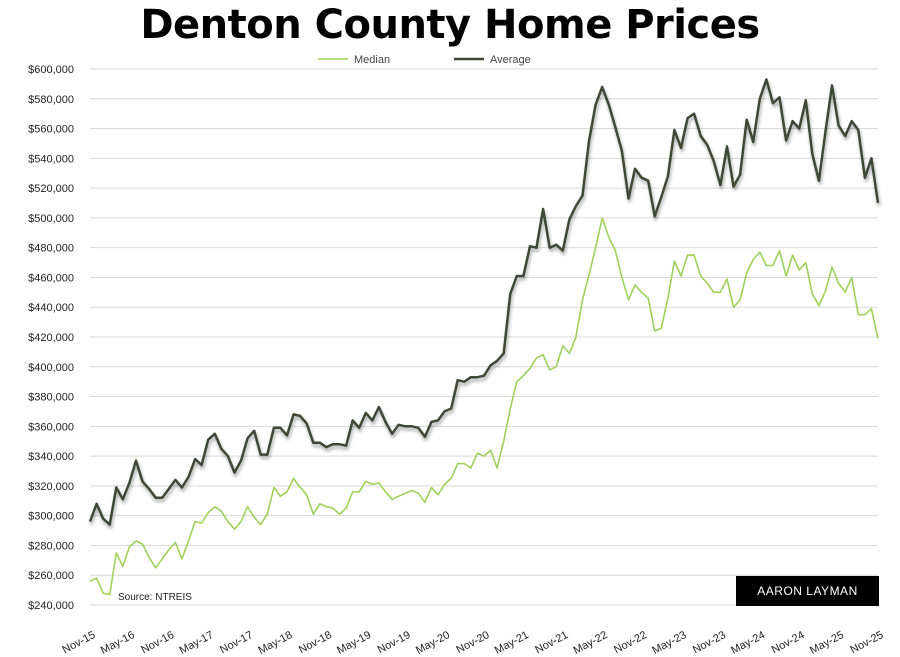 The height and width of the screenshot is (657, 900). I want to click on x-tick-label: Nov-15, so click(78, 642).